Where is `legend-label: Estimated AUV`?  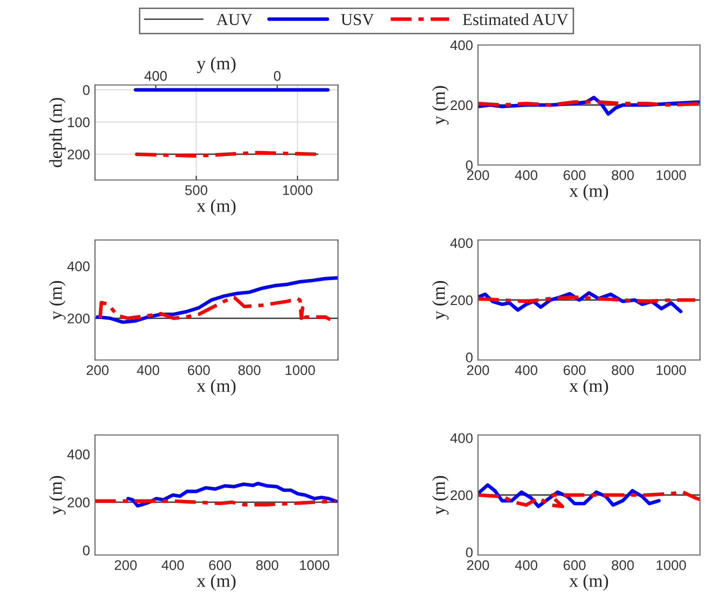 legend-label: Estimated AUV is located at coordinates (515, 19).